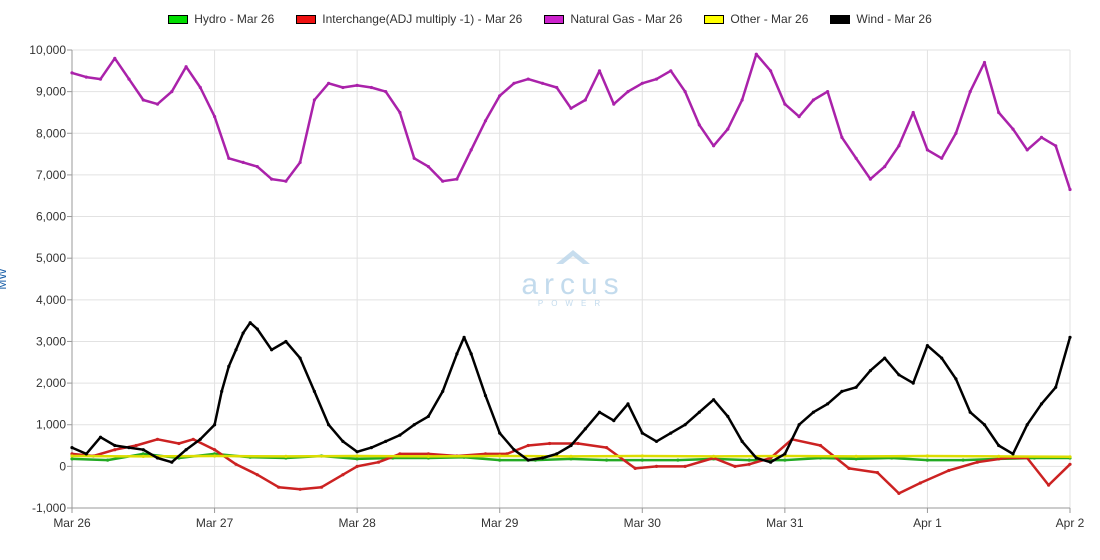 The image size is (1100, 560). What do you see at coordinates (570, 279) in the screenshot?
I see `watermark: arcus POWER` at bounding box center [570, 279].